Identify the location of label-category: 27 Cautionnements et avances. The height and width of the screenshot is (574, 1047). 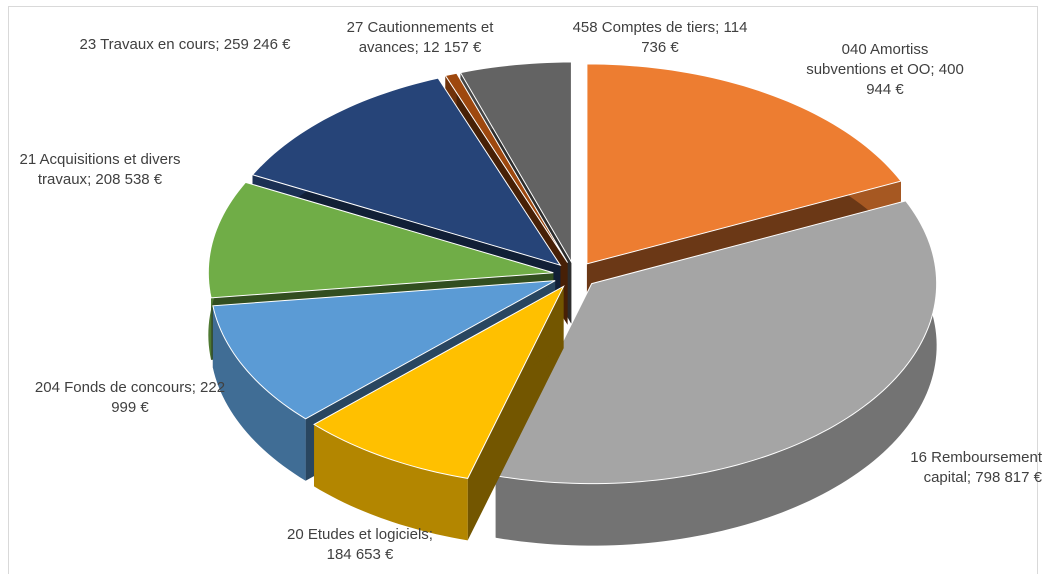
(420, 37).